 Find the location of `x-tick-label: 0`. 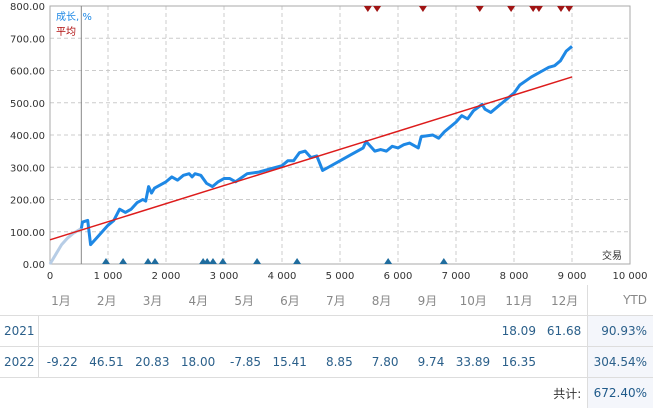

x-tick-label: 0 is located at coordinates (50, 275).